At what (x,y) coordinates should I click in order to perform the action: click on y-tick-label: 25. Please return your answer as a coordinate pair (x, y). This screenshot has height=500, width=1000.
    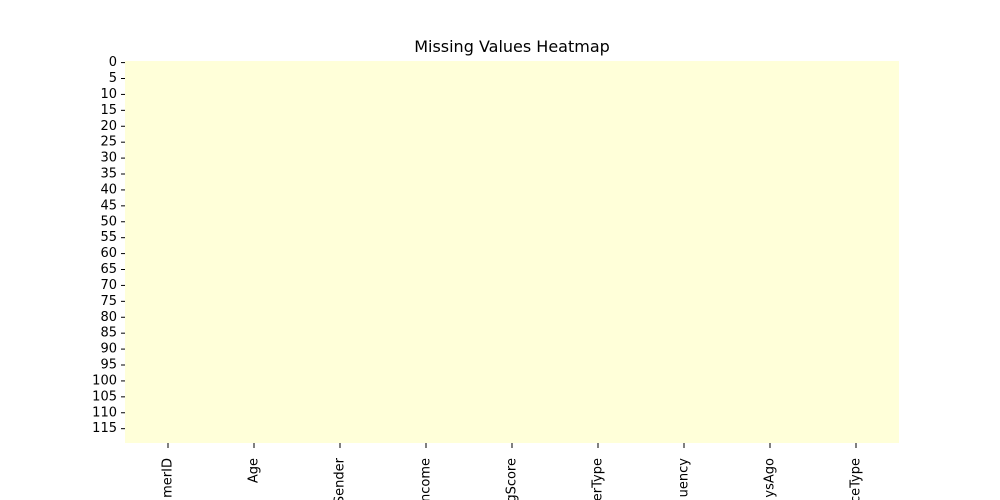
    Looking at the image, I should click on (108, 142).